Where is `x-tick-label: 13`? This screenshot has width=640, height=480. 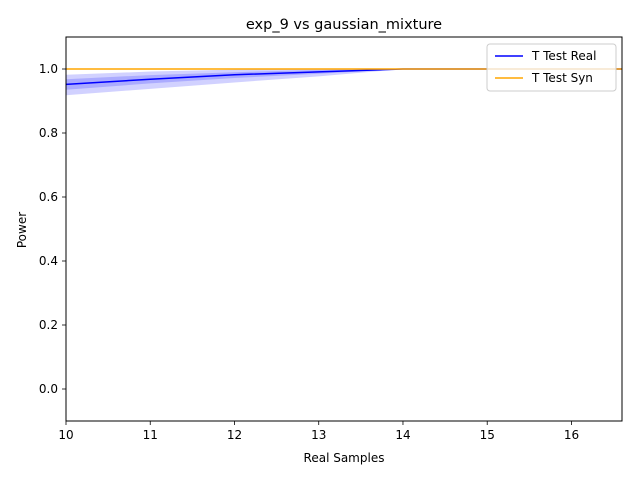 x-tick-label: 13 is located at coordinates (318, 435).